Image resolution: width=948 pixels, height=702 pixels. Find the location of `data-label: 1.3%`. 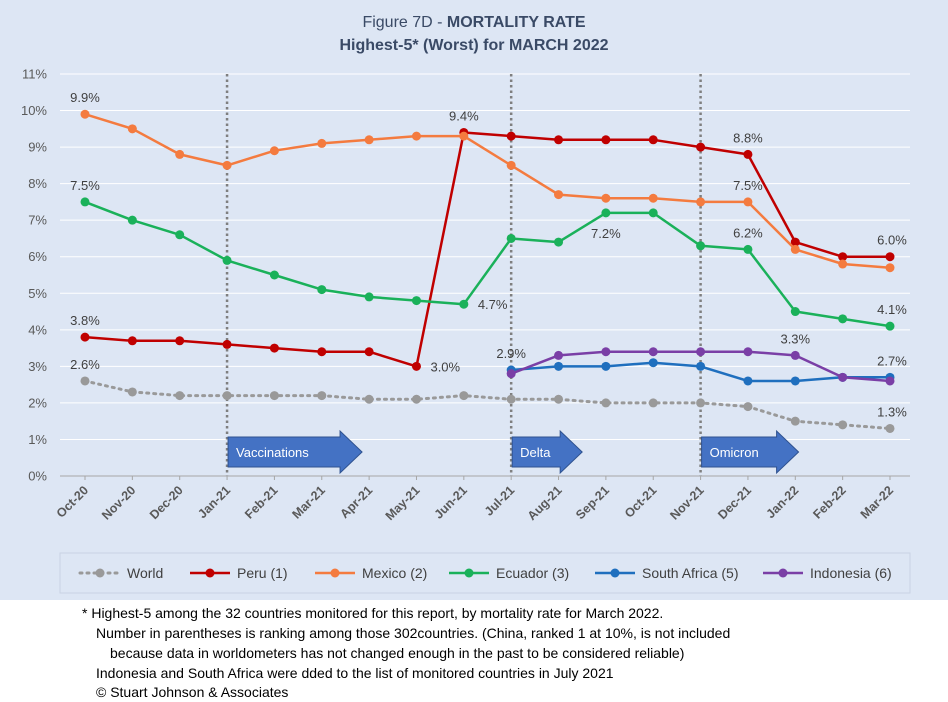

data-label: 1.3% is located at coordinates (892, 411).